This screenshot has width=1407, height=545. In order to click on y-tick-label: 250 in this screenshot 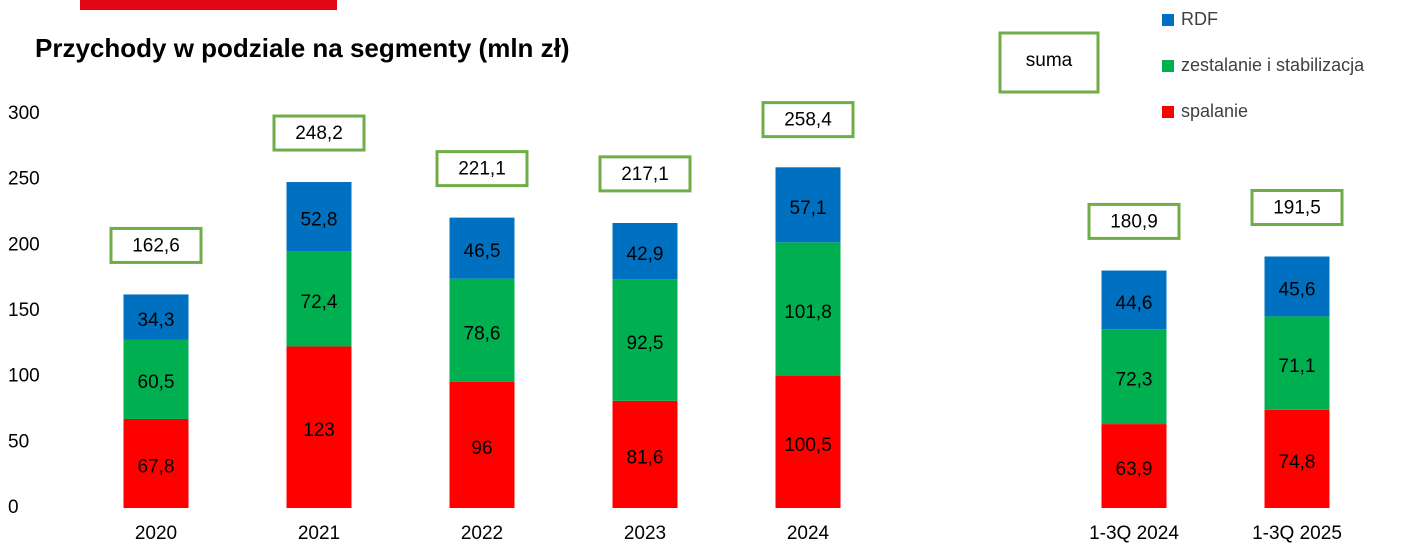, I will do `click(24, 179)`.